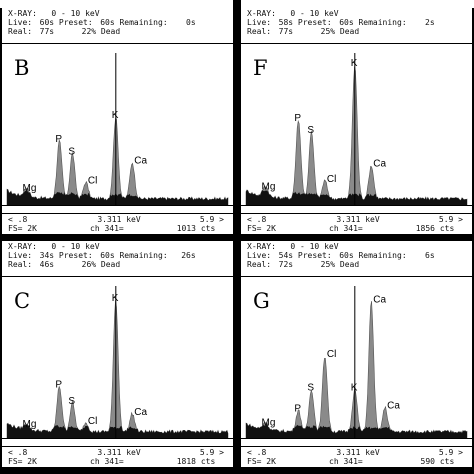  I want to click on top-strip, so click(237, 4).